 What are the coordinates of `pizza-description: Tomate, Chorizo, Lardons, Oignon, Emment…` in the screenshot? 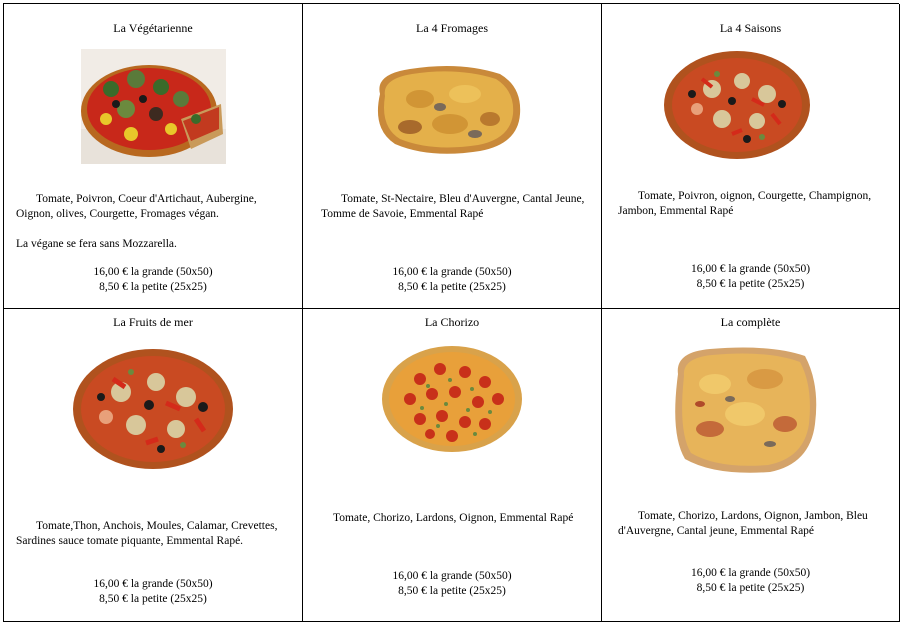 It's located at (453, 518).